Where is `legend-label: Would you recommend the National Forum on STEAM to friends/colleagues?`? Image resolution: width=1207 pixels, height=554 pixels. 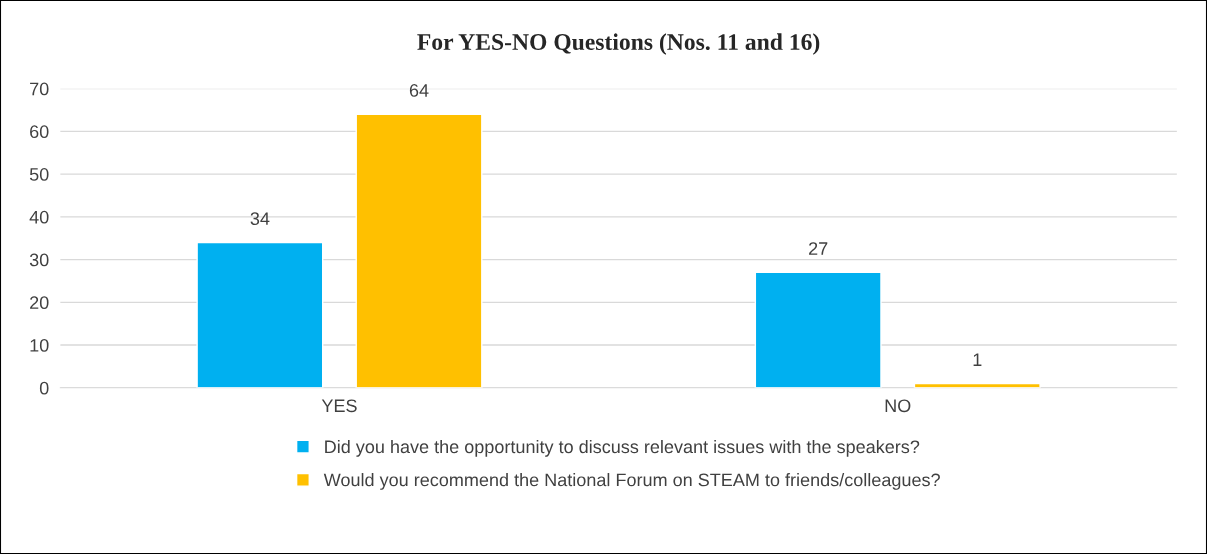
legend-label: Would you recommend the National Forum on STEAM to friends/colleagues? is located at coordinates (631, 481).